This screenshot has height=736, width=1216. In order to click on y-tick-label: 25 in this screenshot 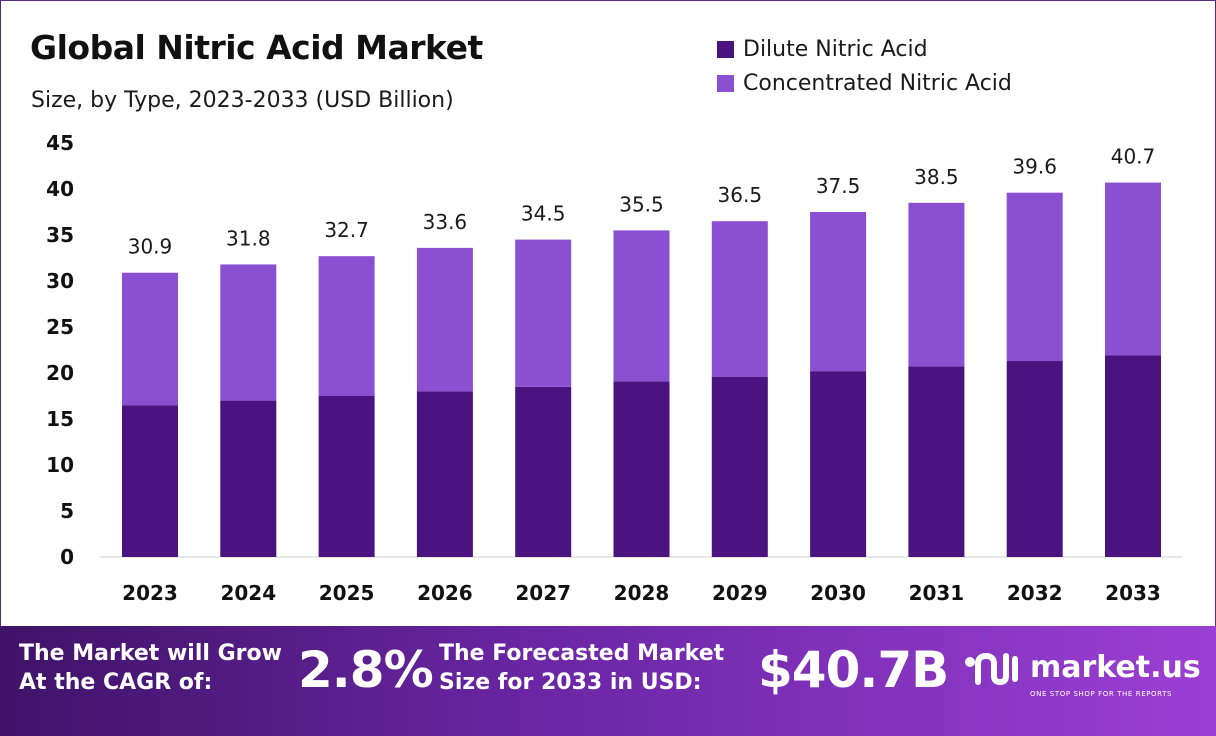, I will do `click(60, 327)`.